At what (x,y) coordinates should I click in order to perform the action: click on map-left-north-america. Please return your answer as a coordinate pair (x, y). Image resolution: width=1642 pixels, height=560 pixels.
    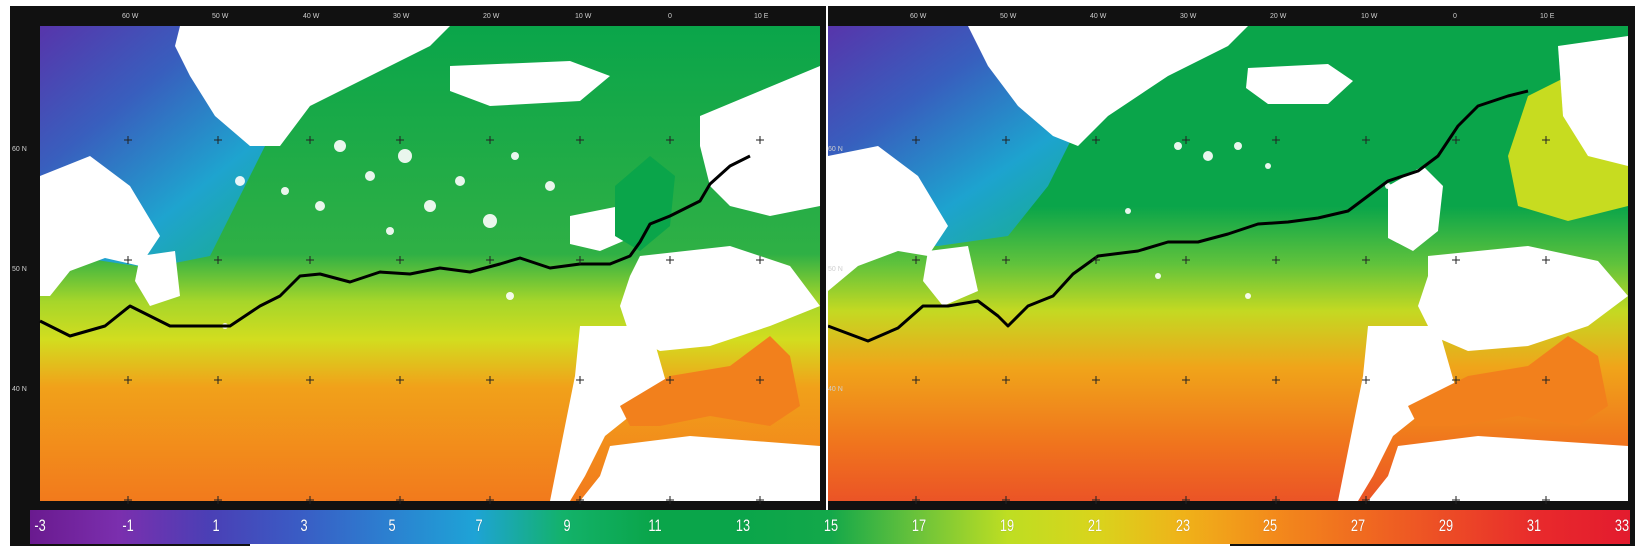
    Looking at the image, I should click on (100, 226).